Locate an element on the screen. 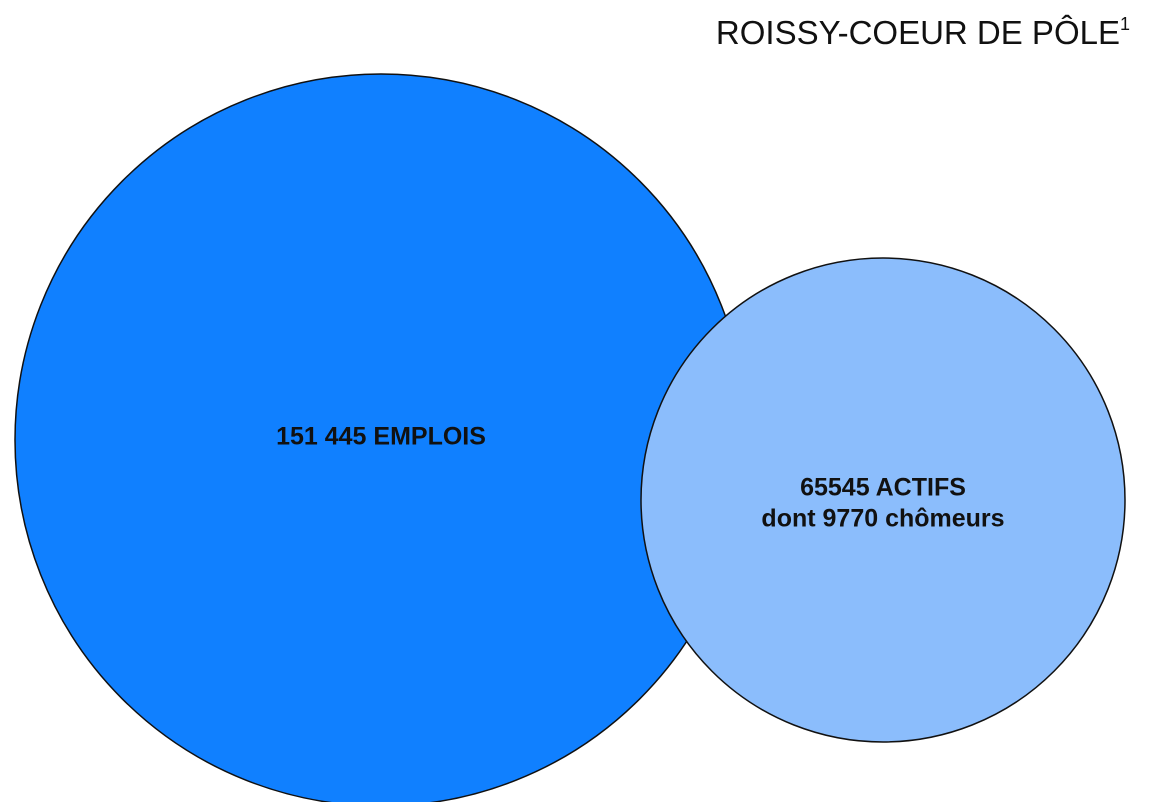  title-text: ROISSY-COEUR DE PÔLE is located at coordinates (918, 32).